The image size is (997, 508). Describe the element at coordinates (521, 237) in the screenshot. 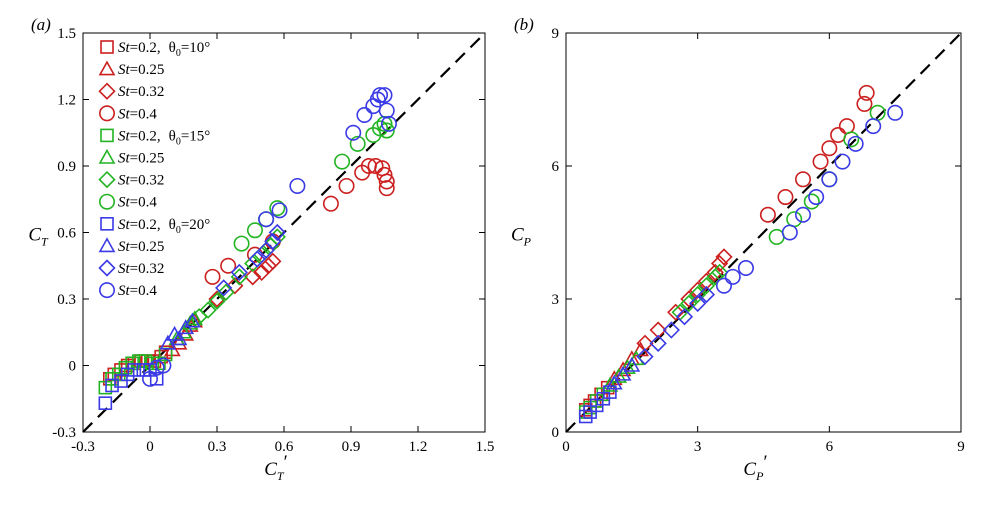

I see `chart-b-y-axis-label: CP` at that location.